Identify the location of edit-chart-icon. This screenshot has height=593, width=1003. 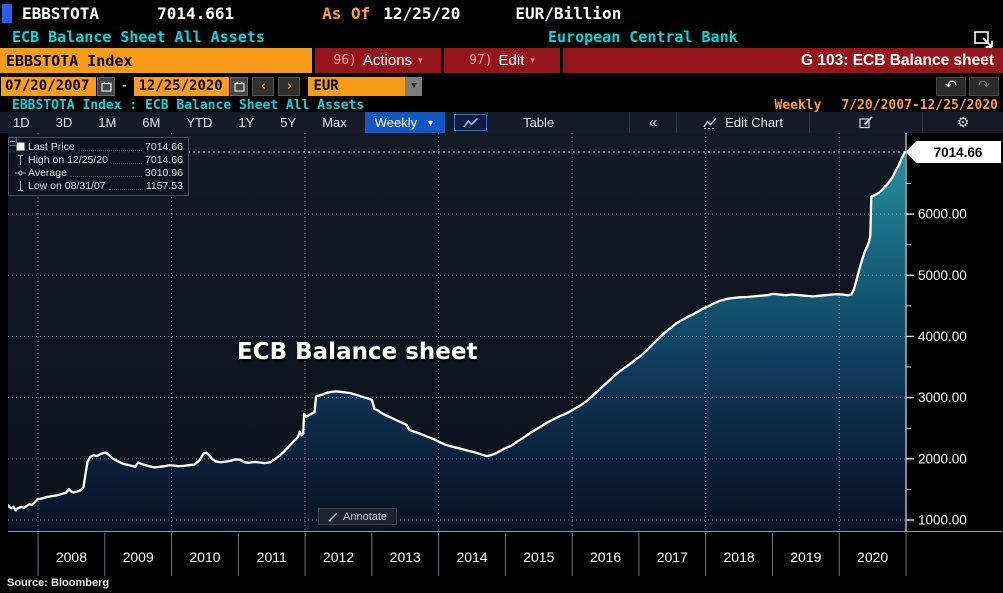
(710, 123).